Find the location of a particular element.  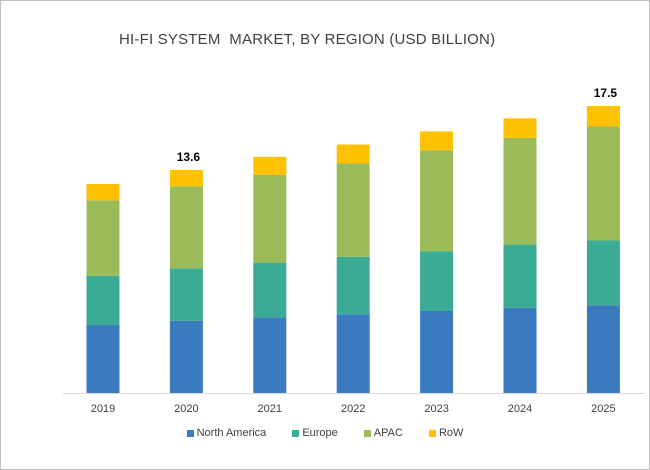

bar-north-america-2025 is located at coordinates (603, 349).